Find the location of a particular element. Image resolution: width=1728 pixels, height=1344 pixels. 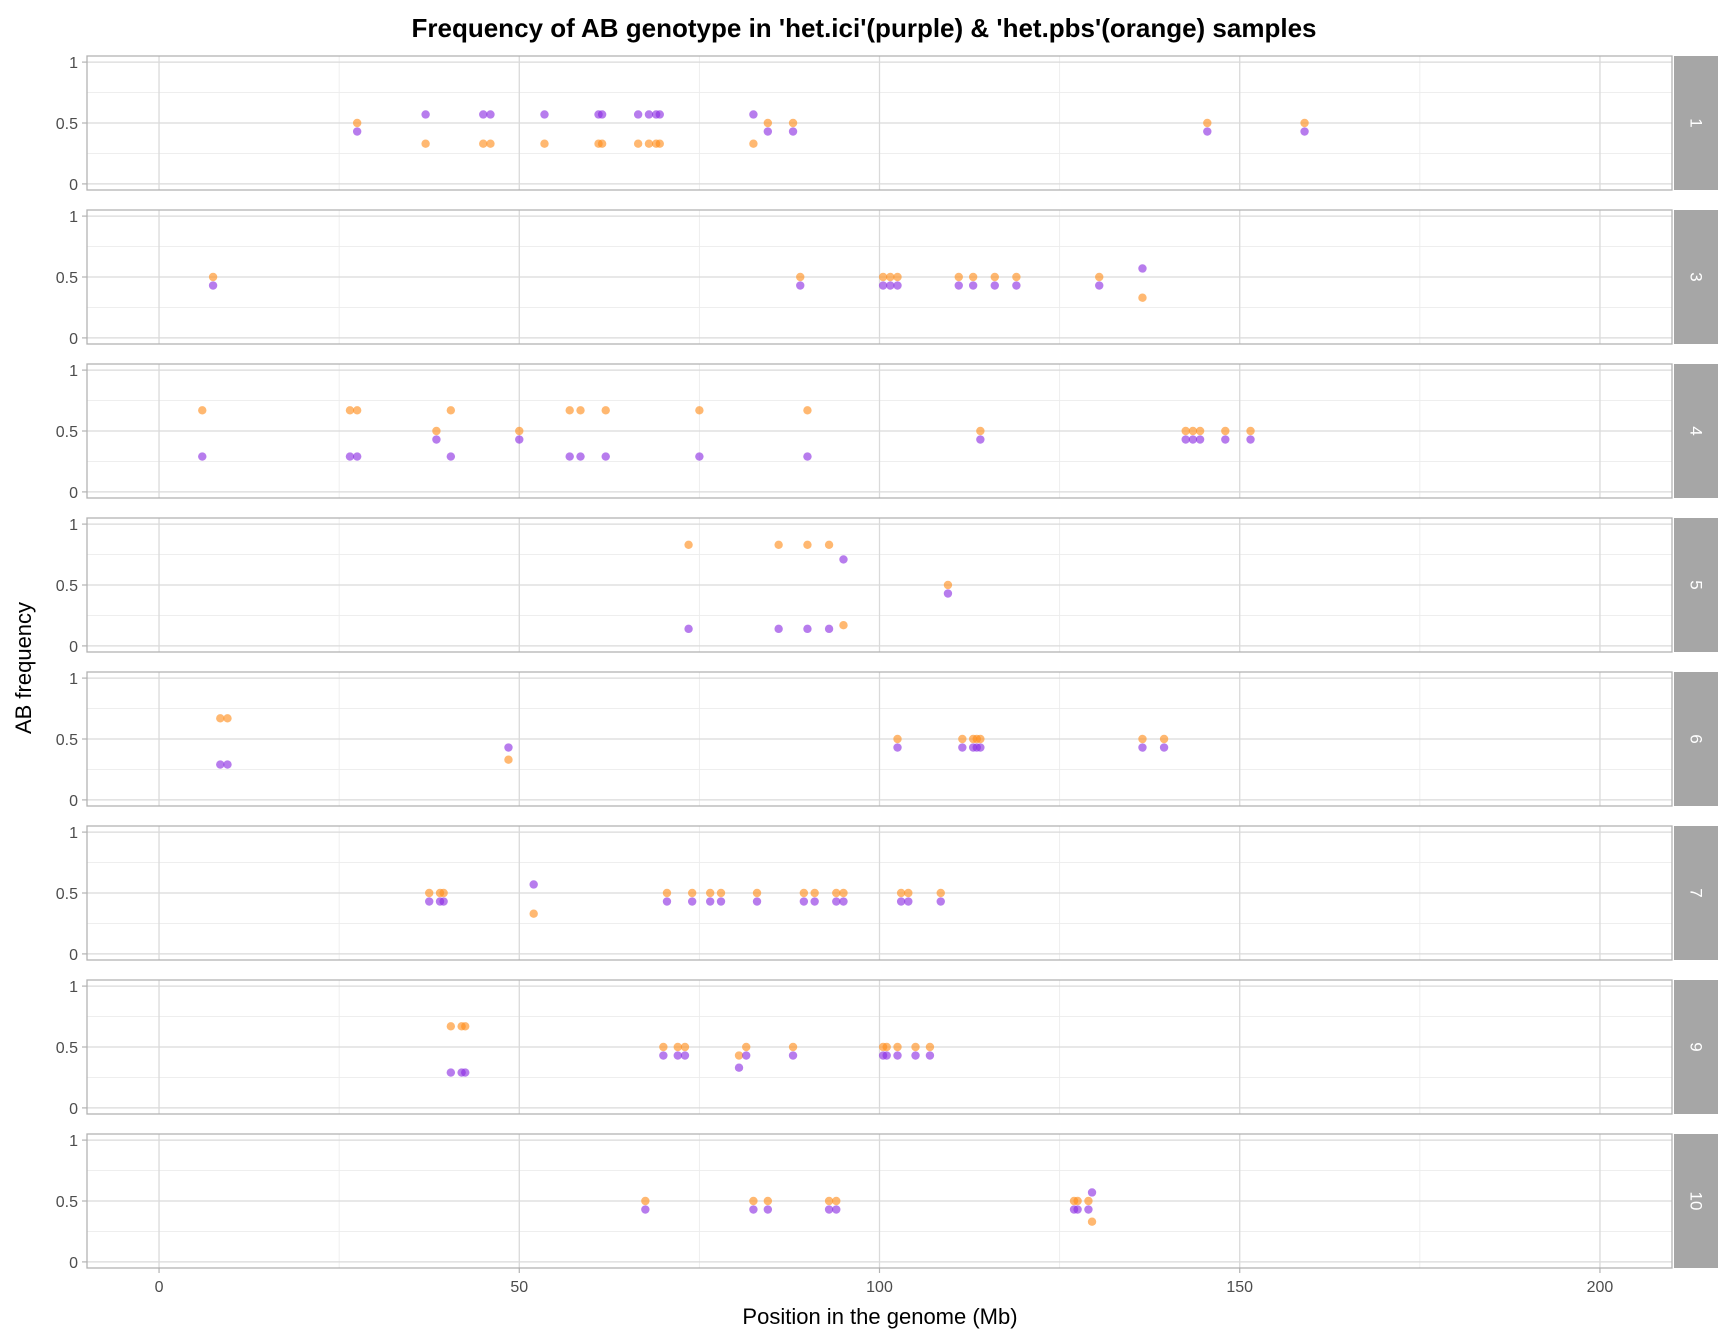

x-tick-label: 50 is located at coordinates (519, 1287).